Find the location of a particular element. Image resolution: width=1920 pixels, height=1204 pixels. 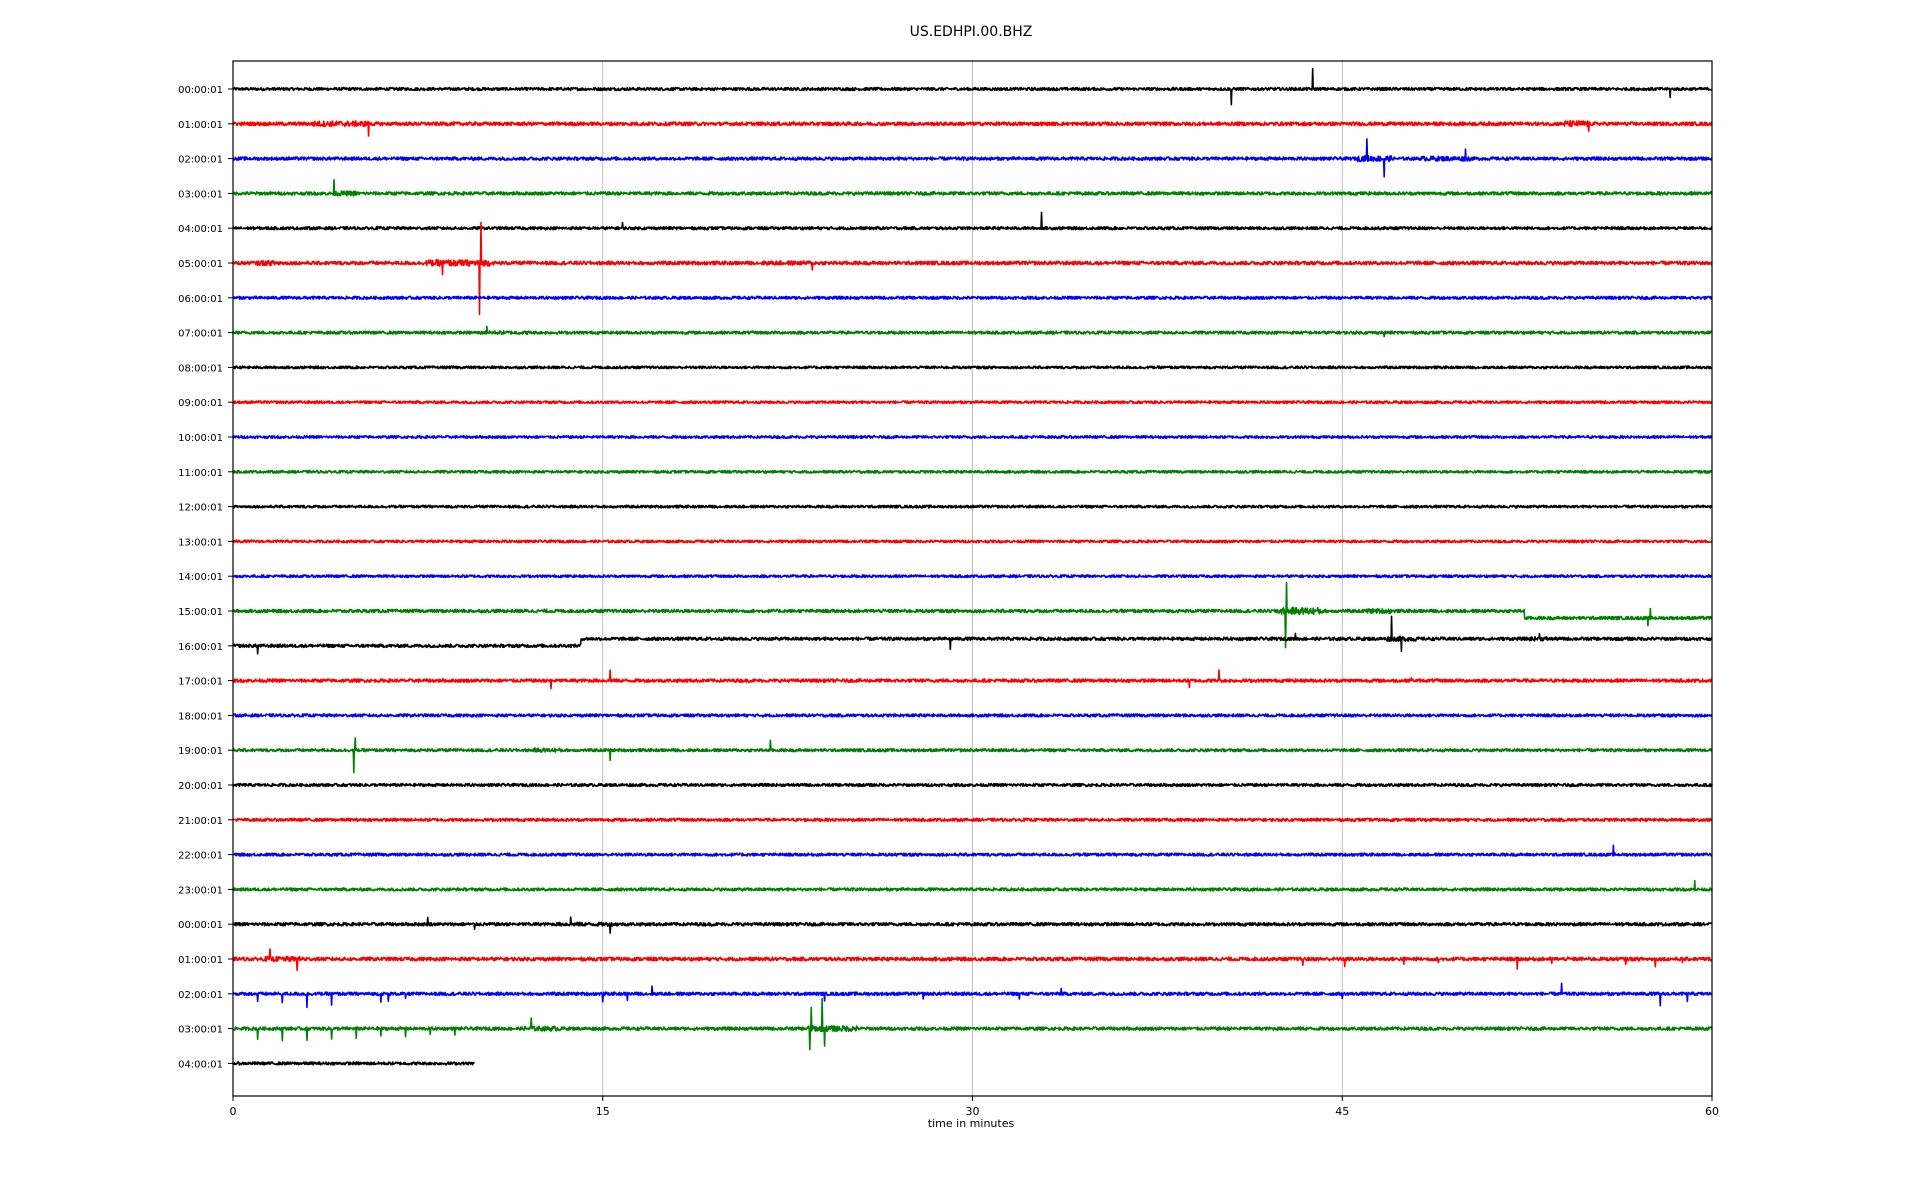

row-time-label: 21:00:01 is located at coordinates (200, 821).